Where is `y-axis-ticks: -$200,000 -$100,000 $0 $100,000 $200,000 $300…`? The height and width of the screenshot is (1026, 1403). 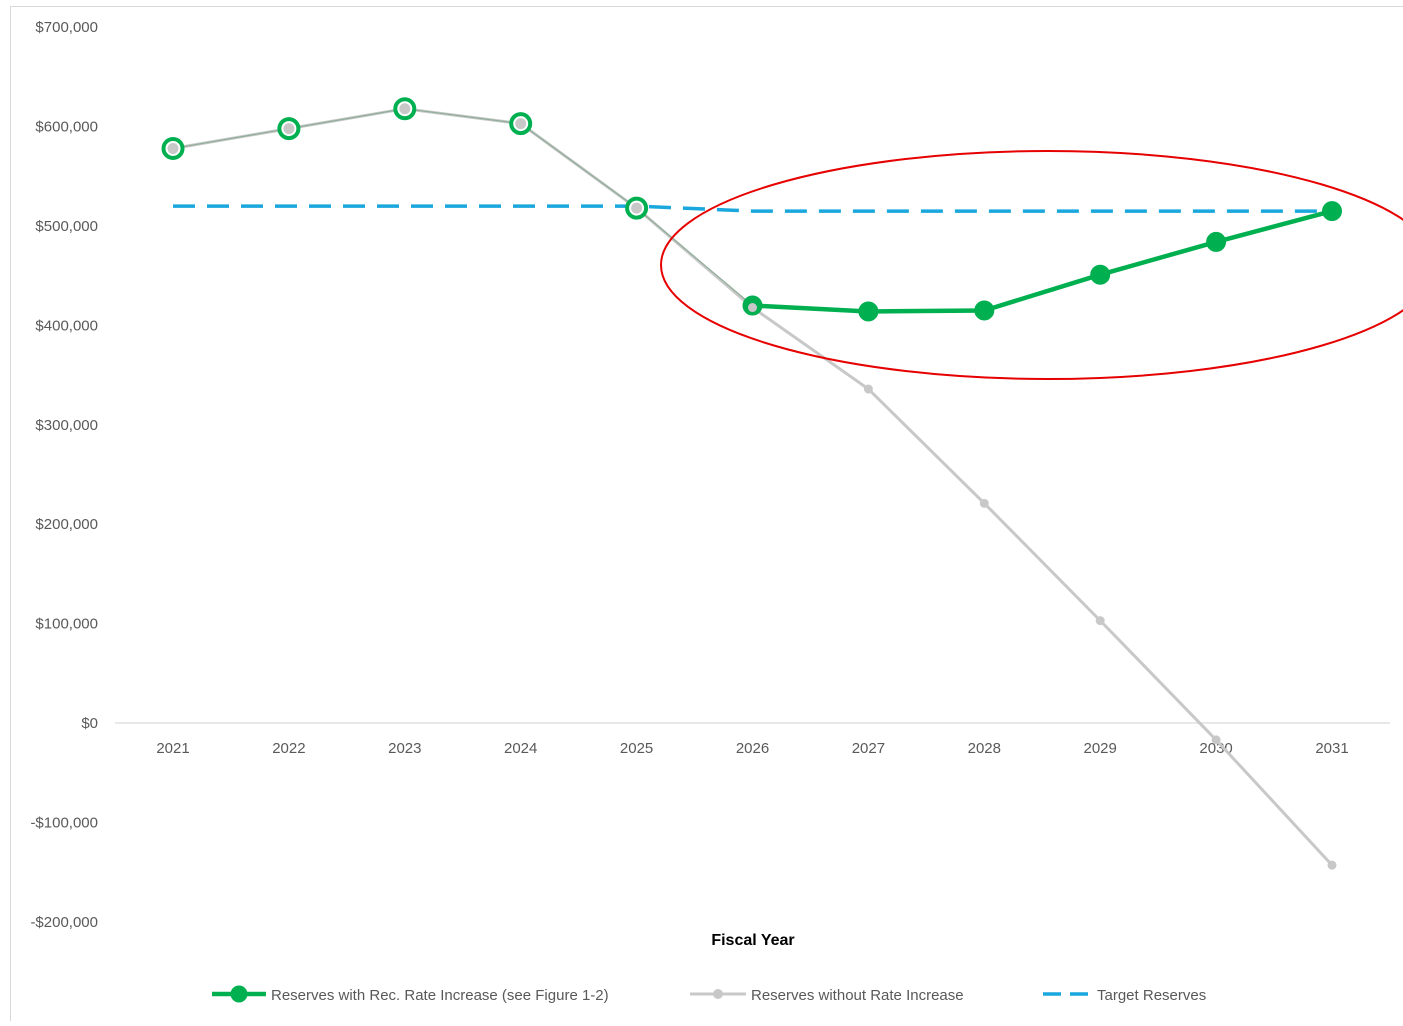
y-axis-ticks: -$200,000 -$100,000 $0 $100,000 $200,000 $300… is located at coordinates (64, 475).